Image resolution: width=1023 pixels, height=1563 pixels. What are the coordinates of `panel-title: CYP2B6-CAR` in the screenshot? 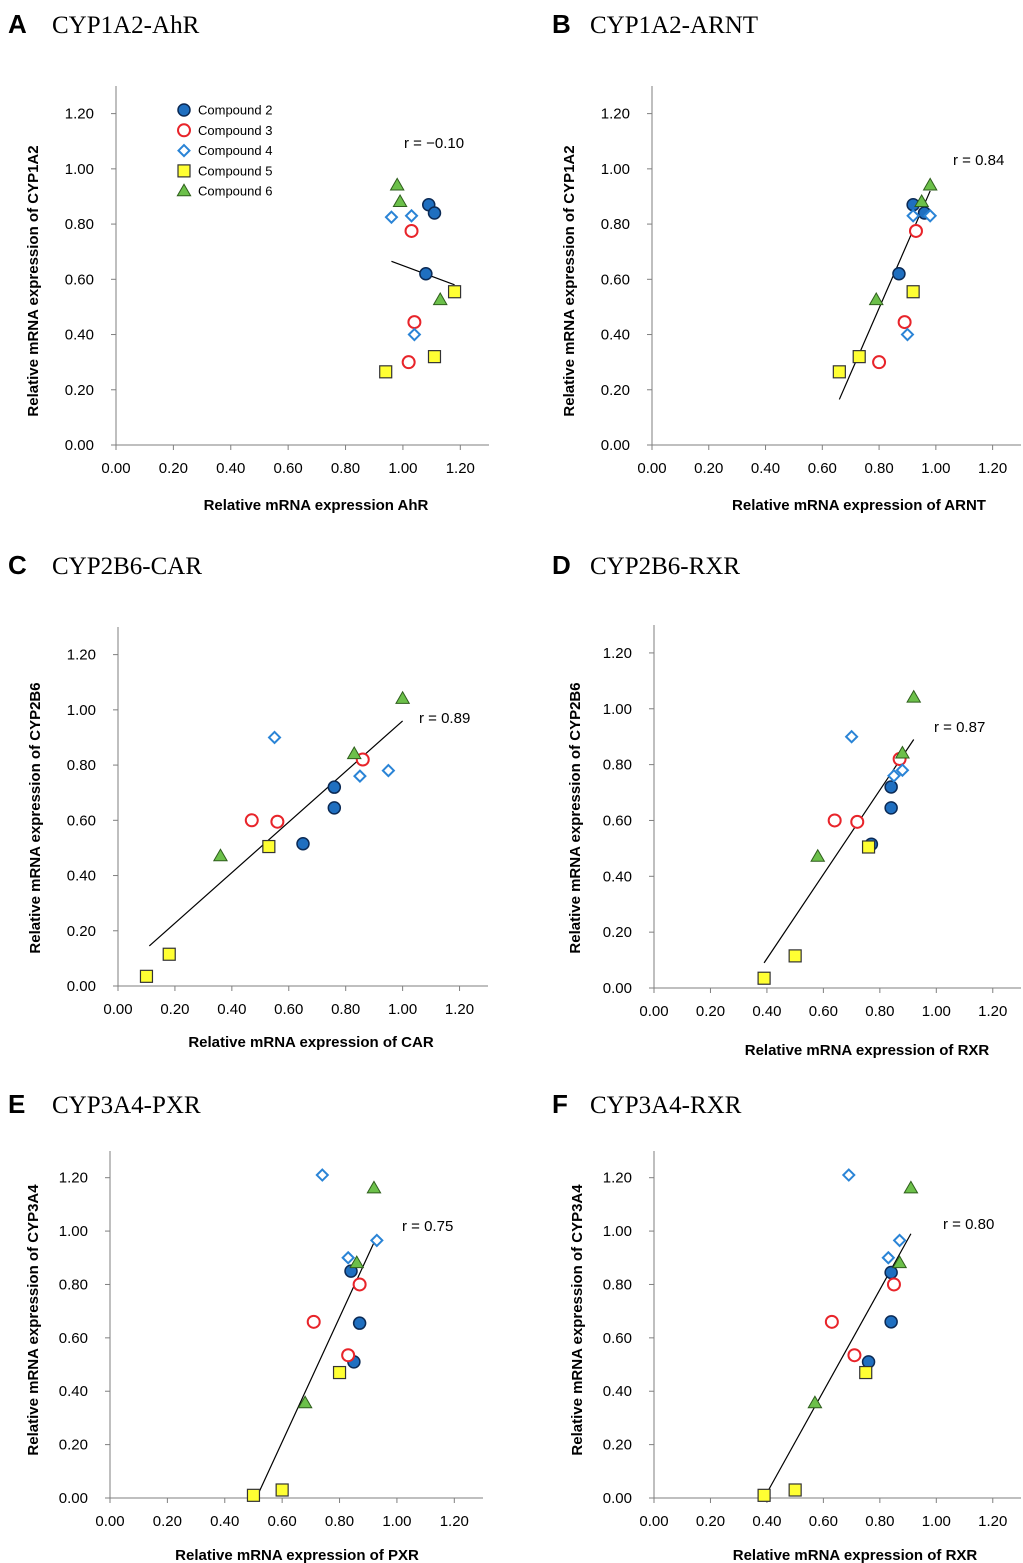 It's located at (127, 566).